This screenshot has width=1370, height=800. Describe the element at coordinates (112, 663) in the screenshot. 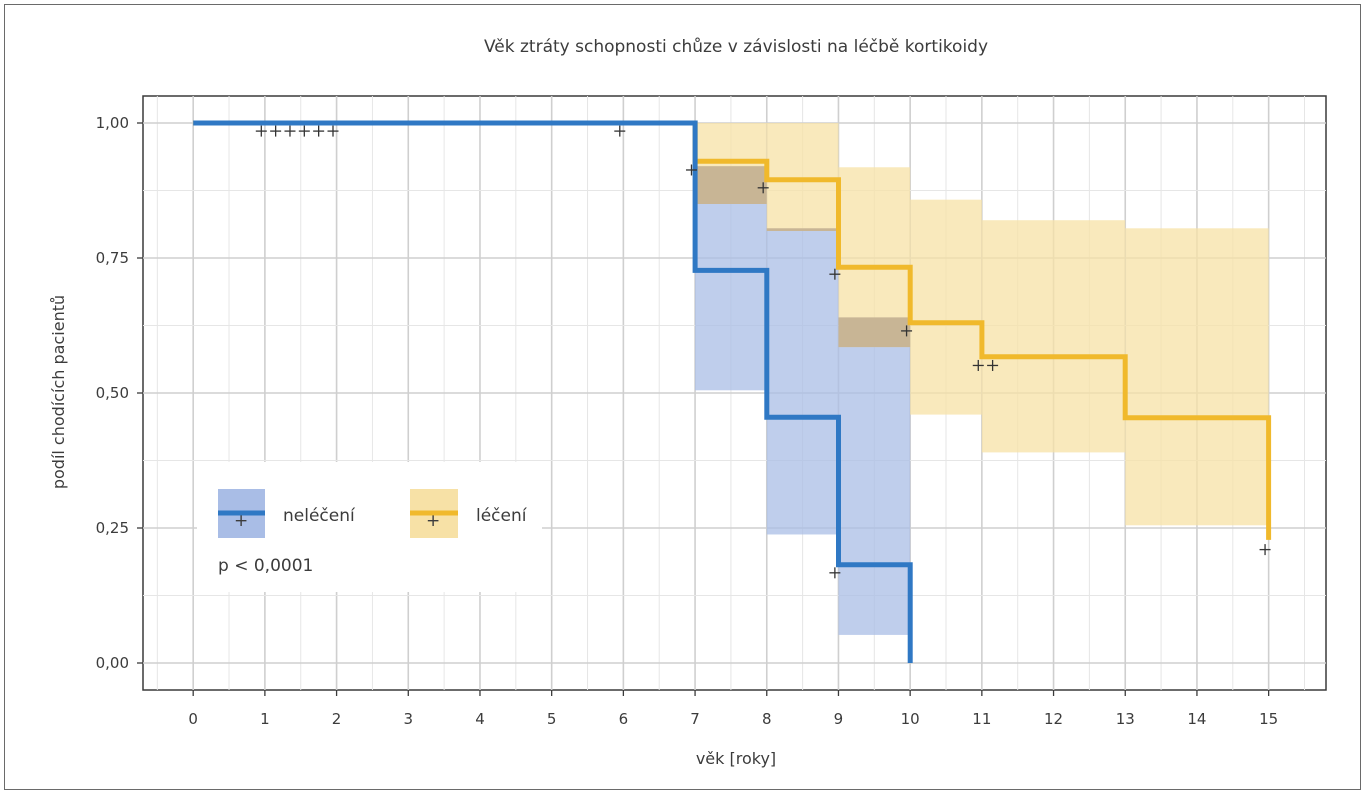

I see `y-tick-label: 0,00` at that location.